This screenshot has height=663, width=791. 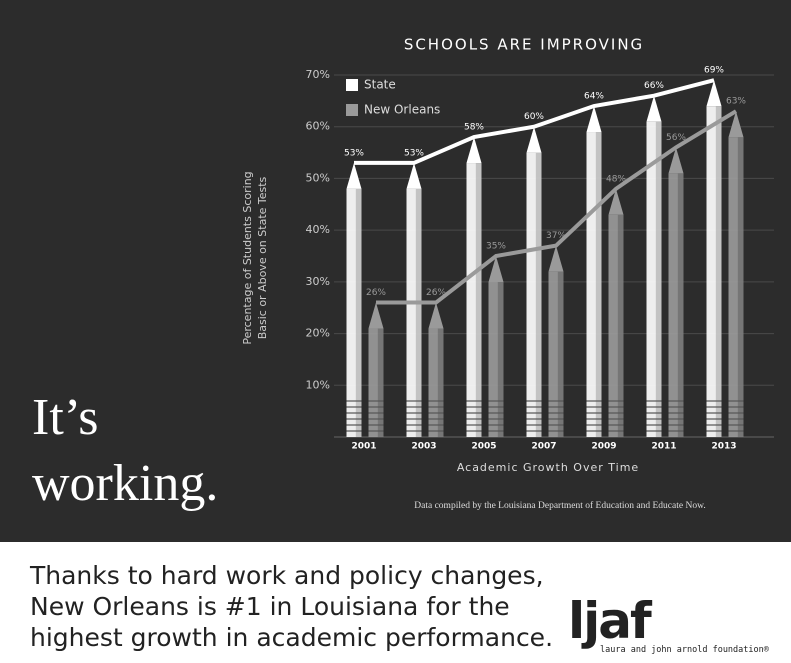 What do you see at coordinates (684, 650) in the screenshot?
I see `logo-caption: laura and john arnold foundation®` at bounding box center [684, 650].